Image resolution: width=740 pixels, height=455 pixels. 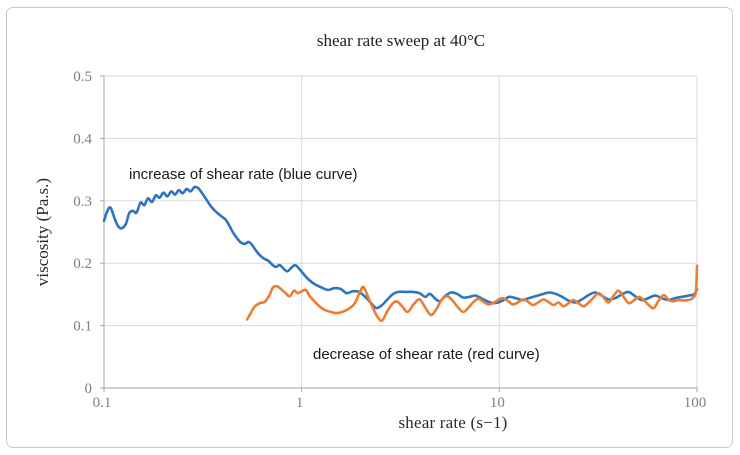 I want to click on y-tick-label: 0.2, so click(x=82, y=264).